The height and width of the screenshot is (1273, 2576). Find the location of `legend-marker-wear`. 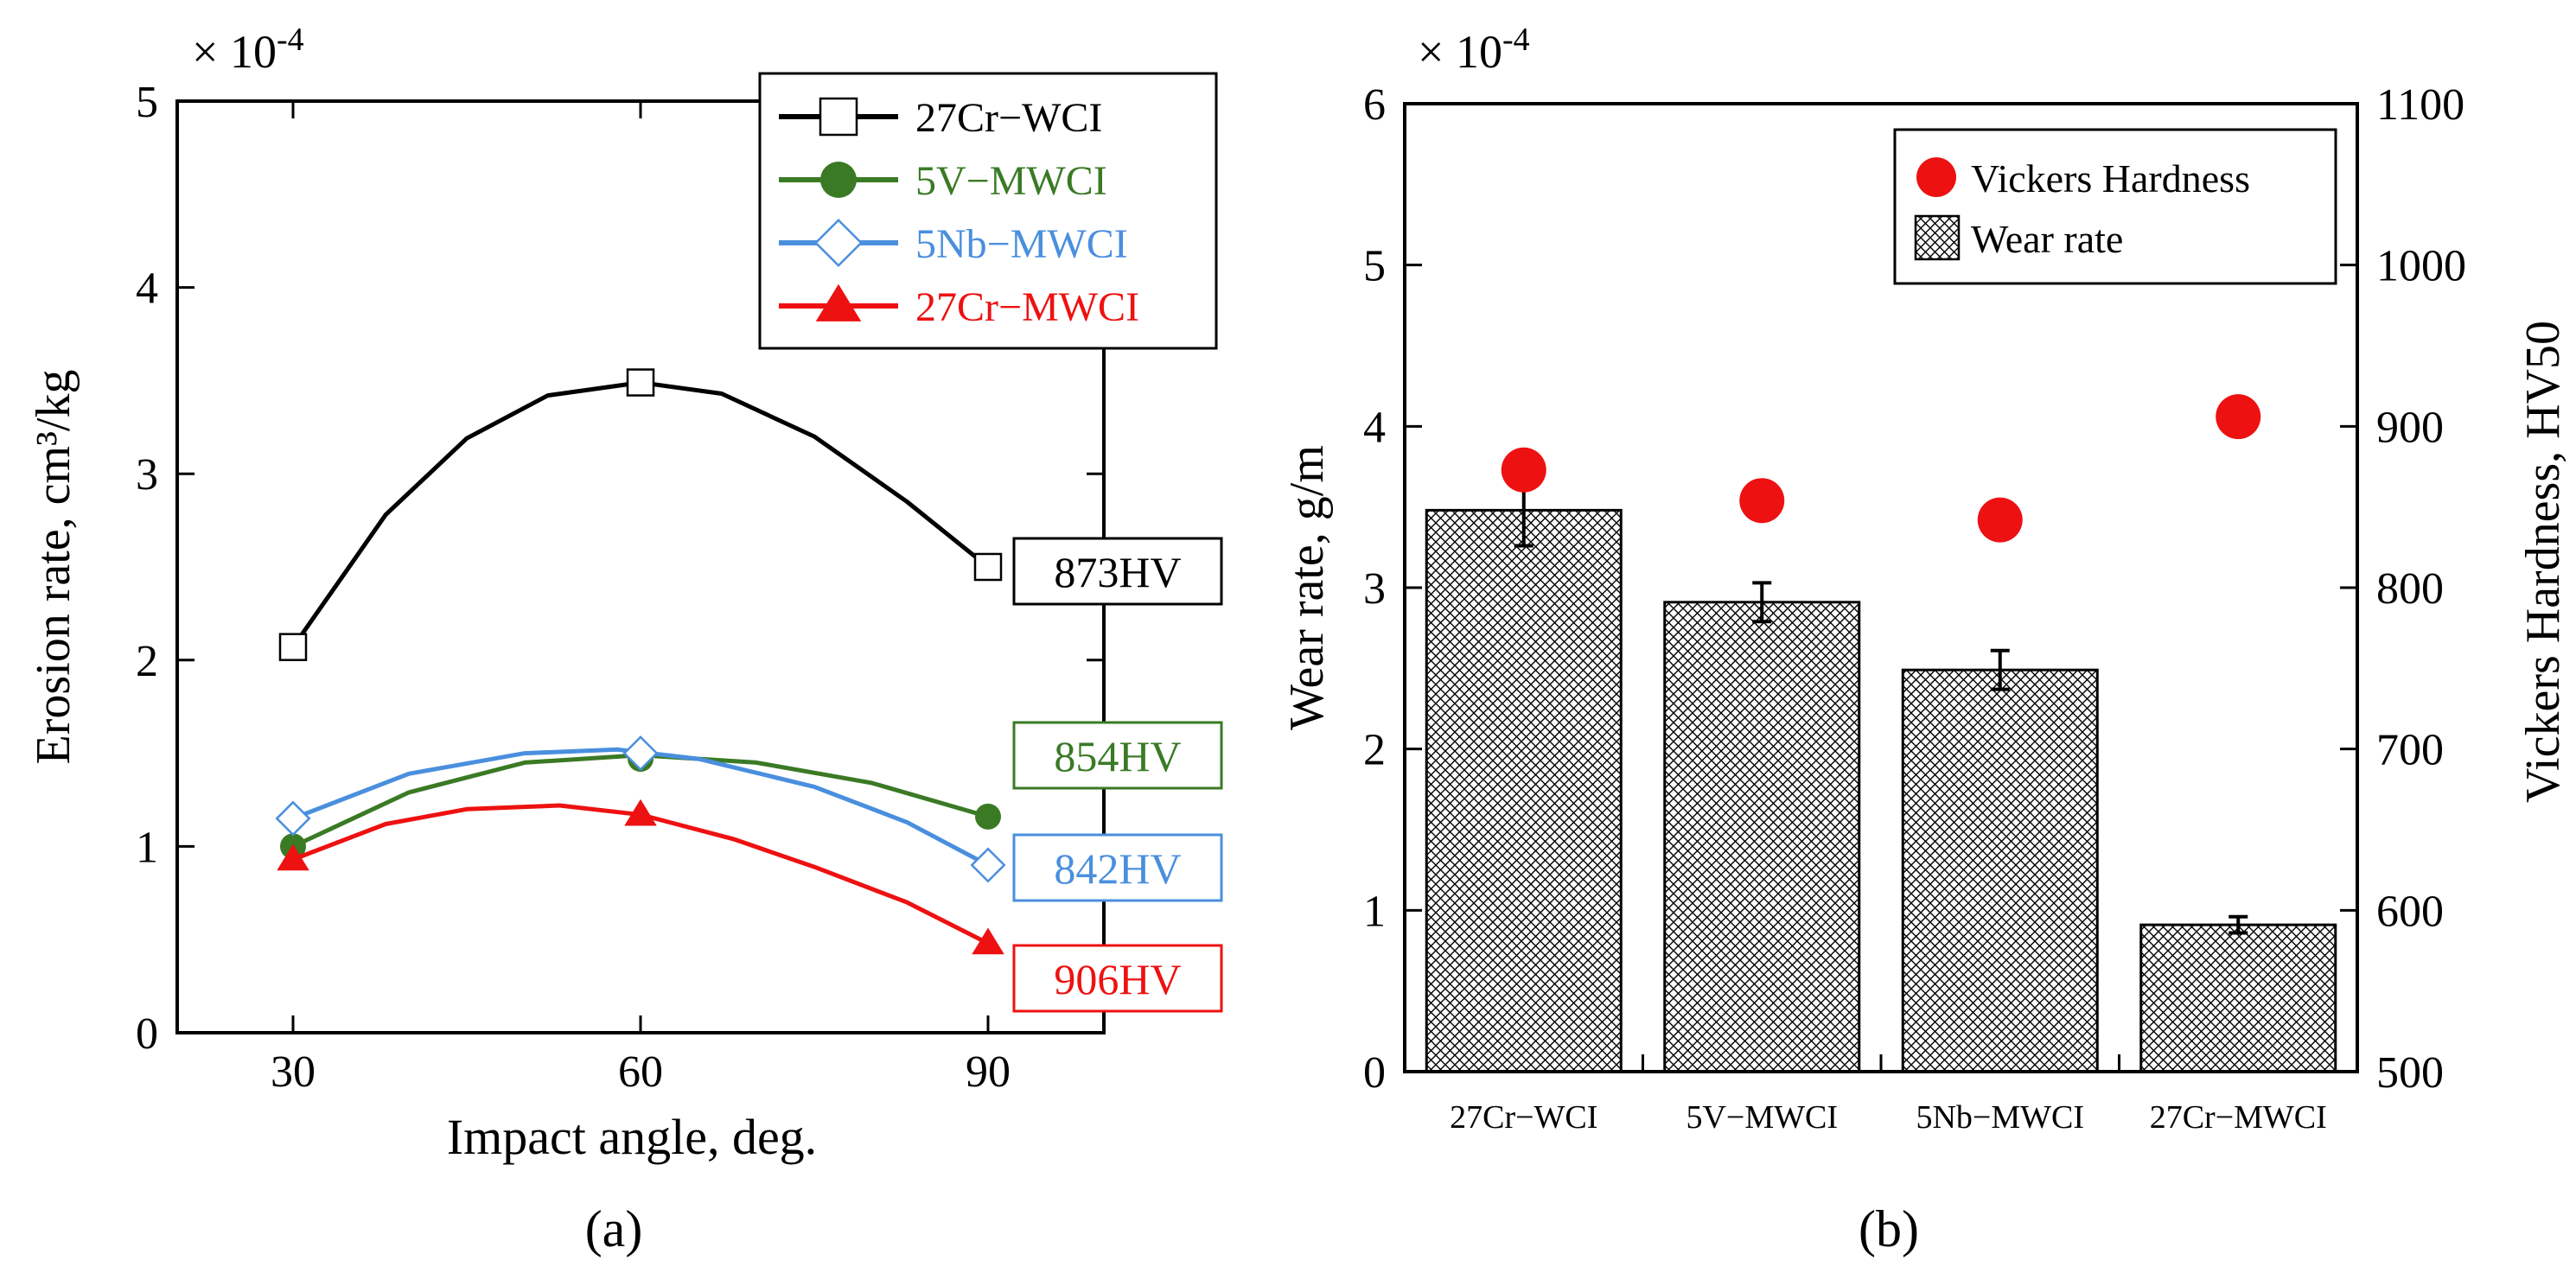

legend-marker-wear is located at coordinates (1937, 237).